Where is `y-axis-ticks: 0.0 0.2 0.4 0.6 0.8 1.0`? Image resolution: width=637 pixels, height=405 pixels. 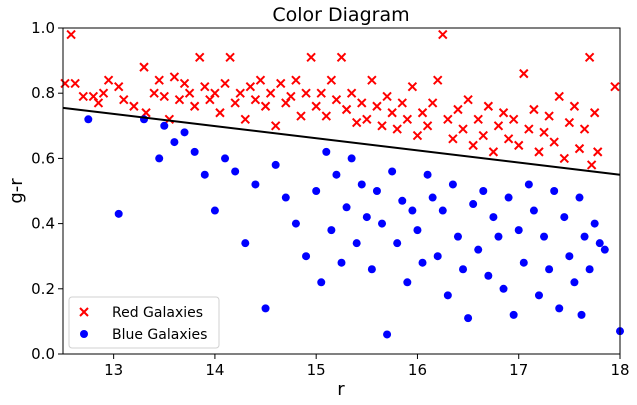
y-axis-ticks: 0.0 0.2 0.4 0.6 0.8 1.0 is located at coordinates (47, 191).